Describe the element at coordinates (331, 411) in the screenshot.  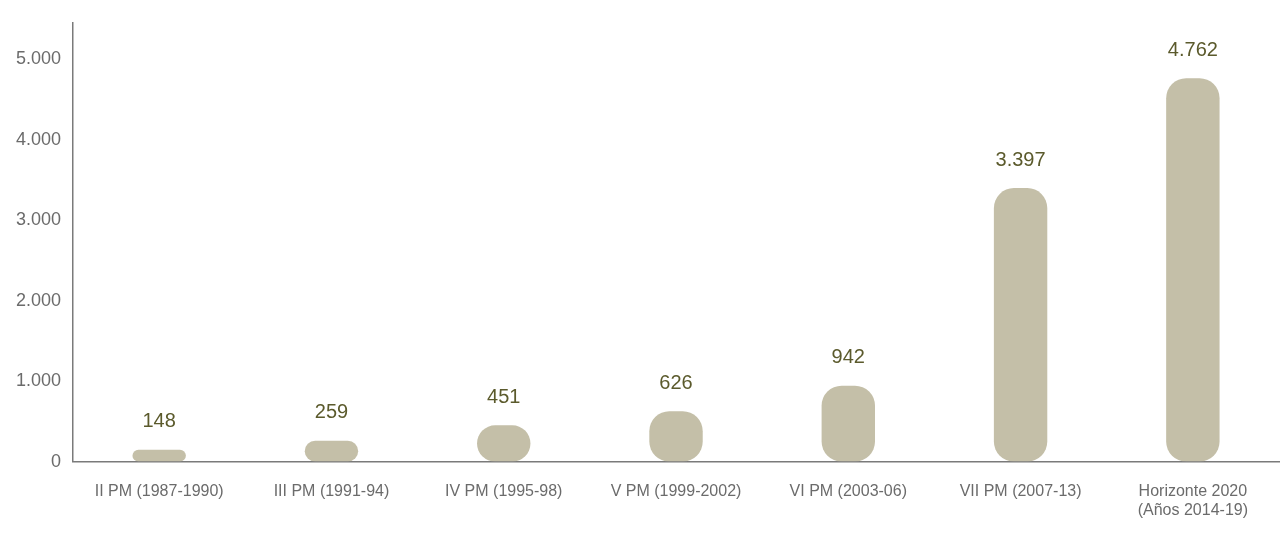
I see `data-label: 259` at that location.